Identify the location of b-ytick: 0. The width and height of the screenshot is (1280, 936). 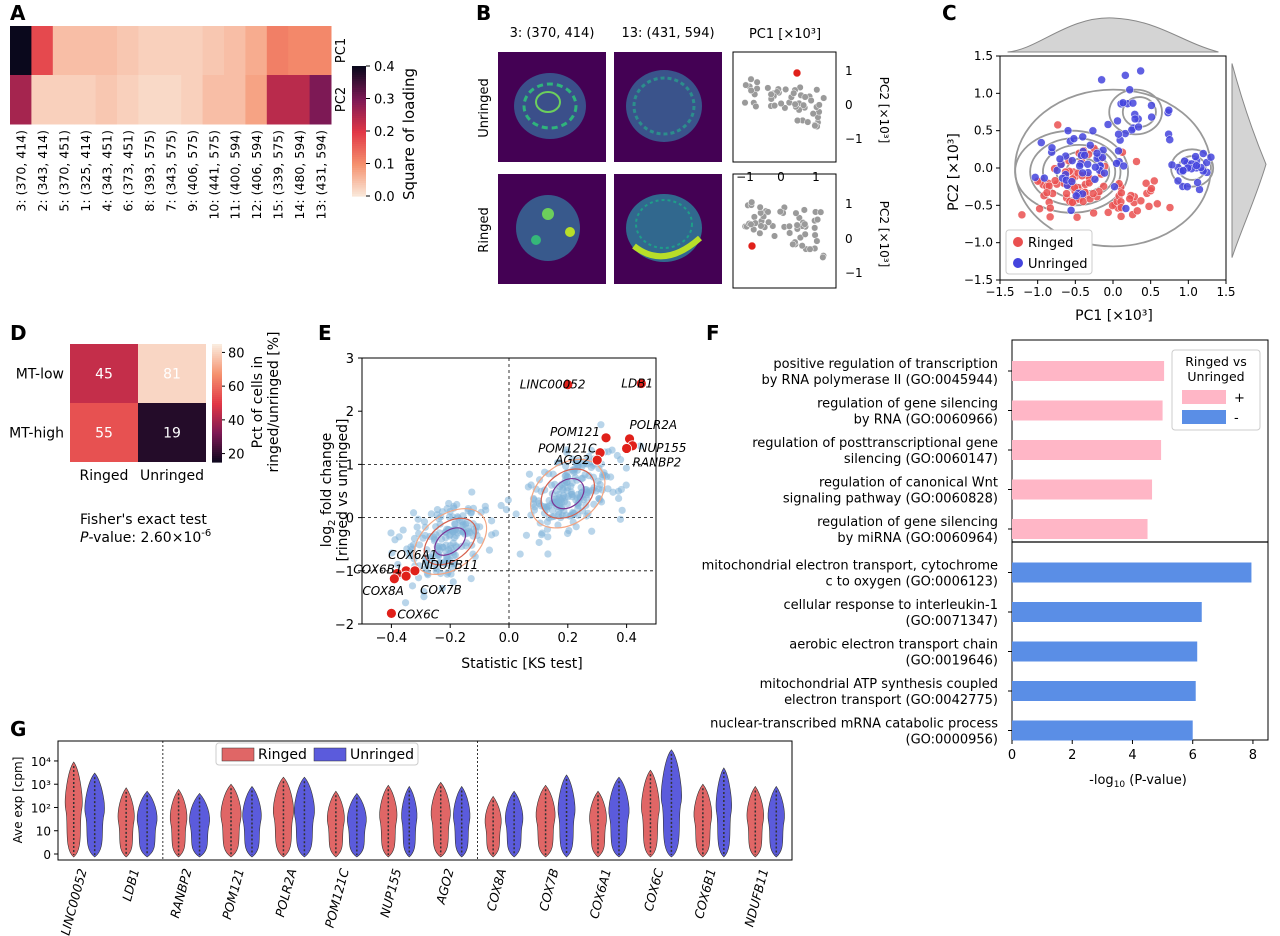
(849, 239).